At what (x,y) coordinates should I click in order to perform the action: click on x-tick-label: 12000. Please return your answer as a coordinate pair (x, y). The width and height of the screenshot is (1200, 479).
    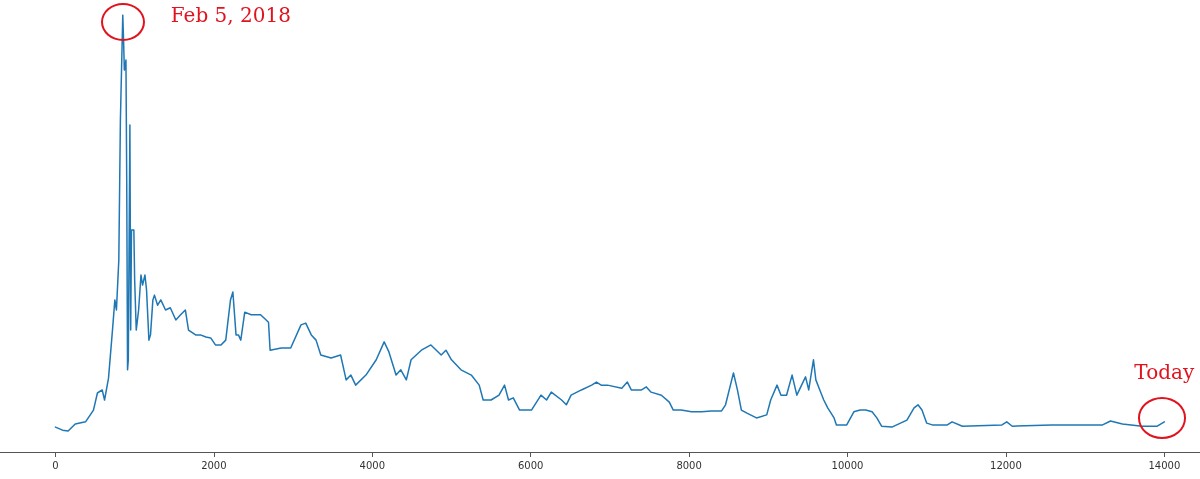
    Looking at the image, I should click on (1006, 465).